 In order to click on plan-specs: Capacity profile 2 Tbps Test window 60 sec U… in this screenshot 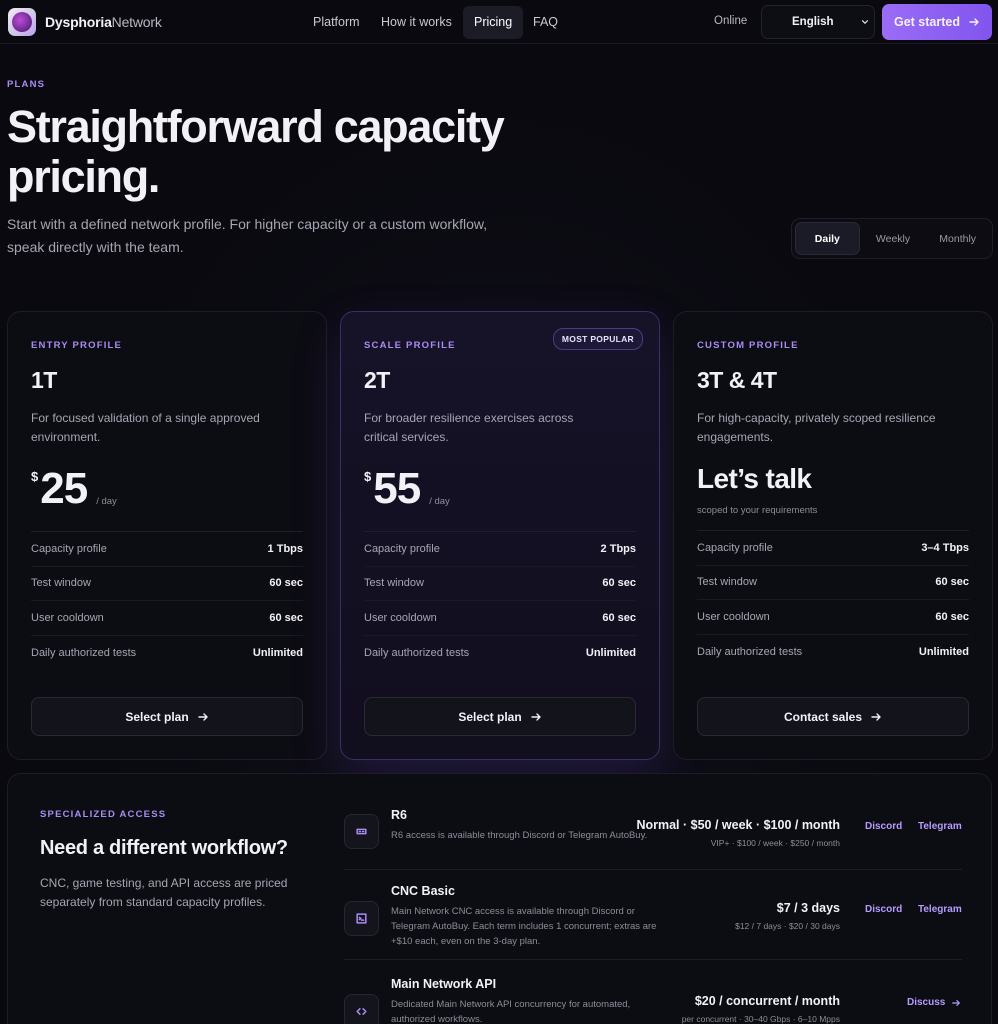, I will do `click(500, 600)`.